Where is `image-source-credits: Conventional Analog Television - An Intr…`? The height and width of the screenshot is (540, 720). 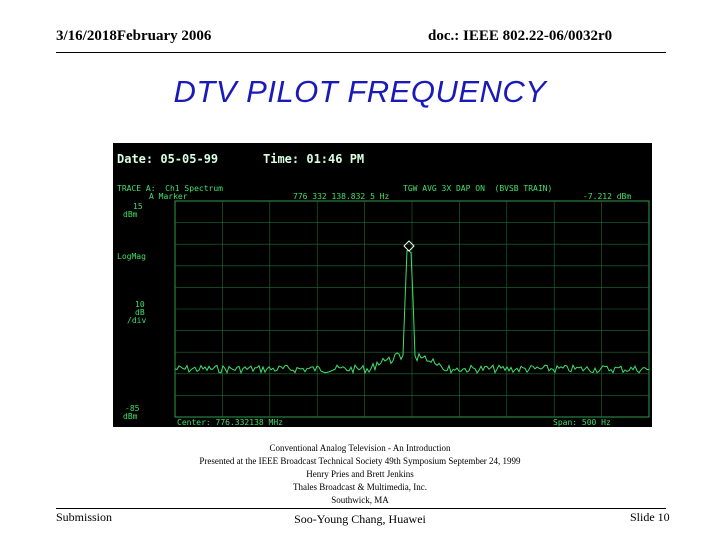
image-source-credits: Conventional Analog Television - An Intr… is located at coordinates (360, 474).